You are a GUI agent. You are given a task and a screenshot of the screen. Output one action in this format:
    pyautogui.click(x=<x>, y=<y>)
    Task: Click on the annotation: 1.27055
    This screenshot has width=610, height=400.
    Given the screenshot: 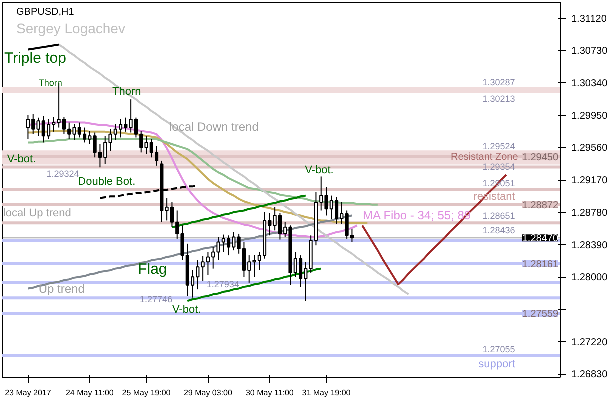 What is the action you would take?
    pyautogui.click(x=499, y=349)
    